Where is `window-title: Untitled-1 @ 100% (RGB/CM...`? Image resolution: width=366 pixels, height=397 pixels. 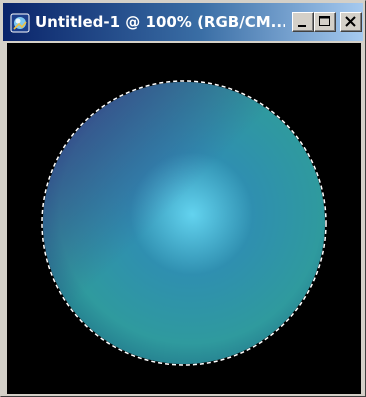
window-title: Untitled-1 @ 100% (RGB/CM... is located at coordinates (160, 22).